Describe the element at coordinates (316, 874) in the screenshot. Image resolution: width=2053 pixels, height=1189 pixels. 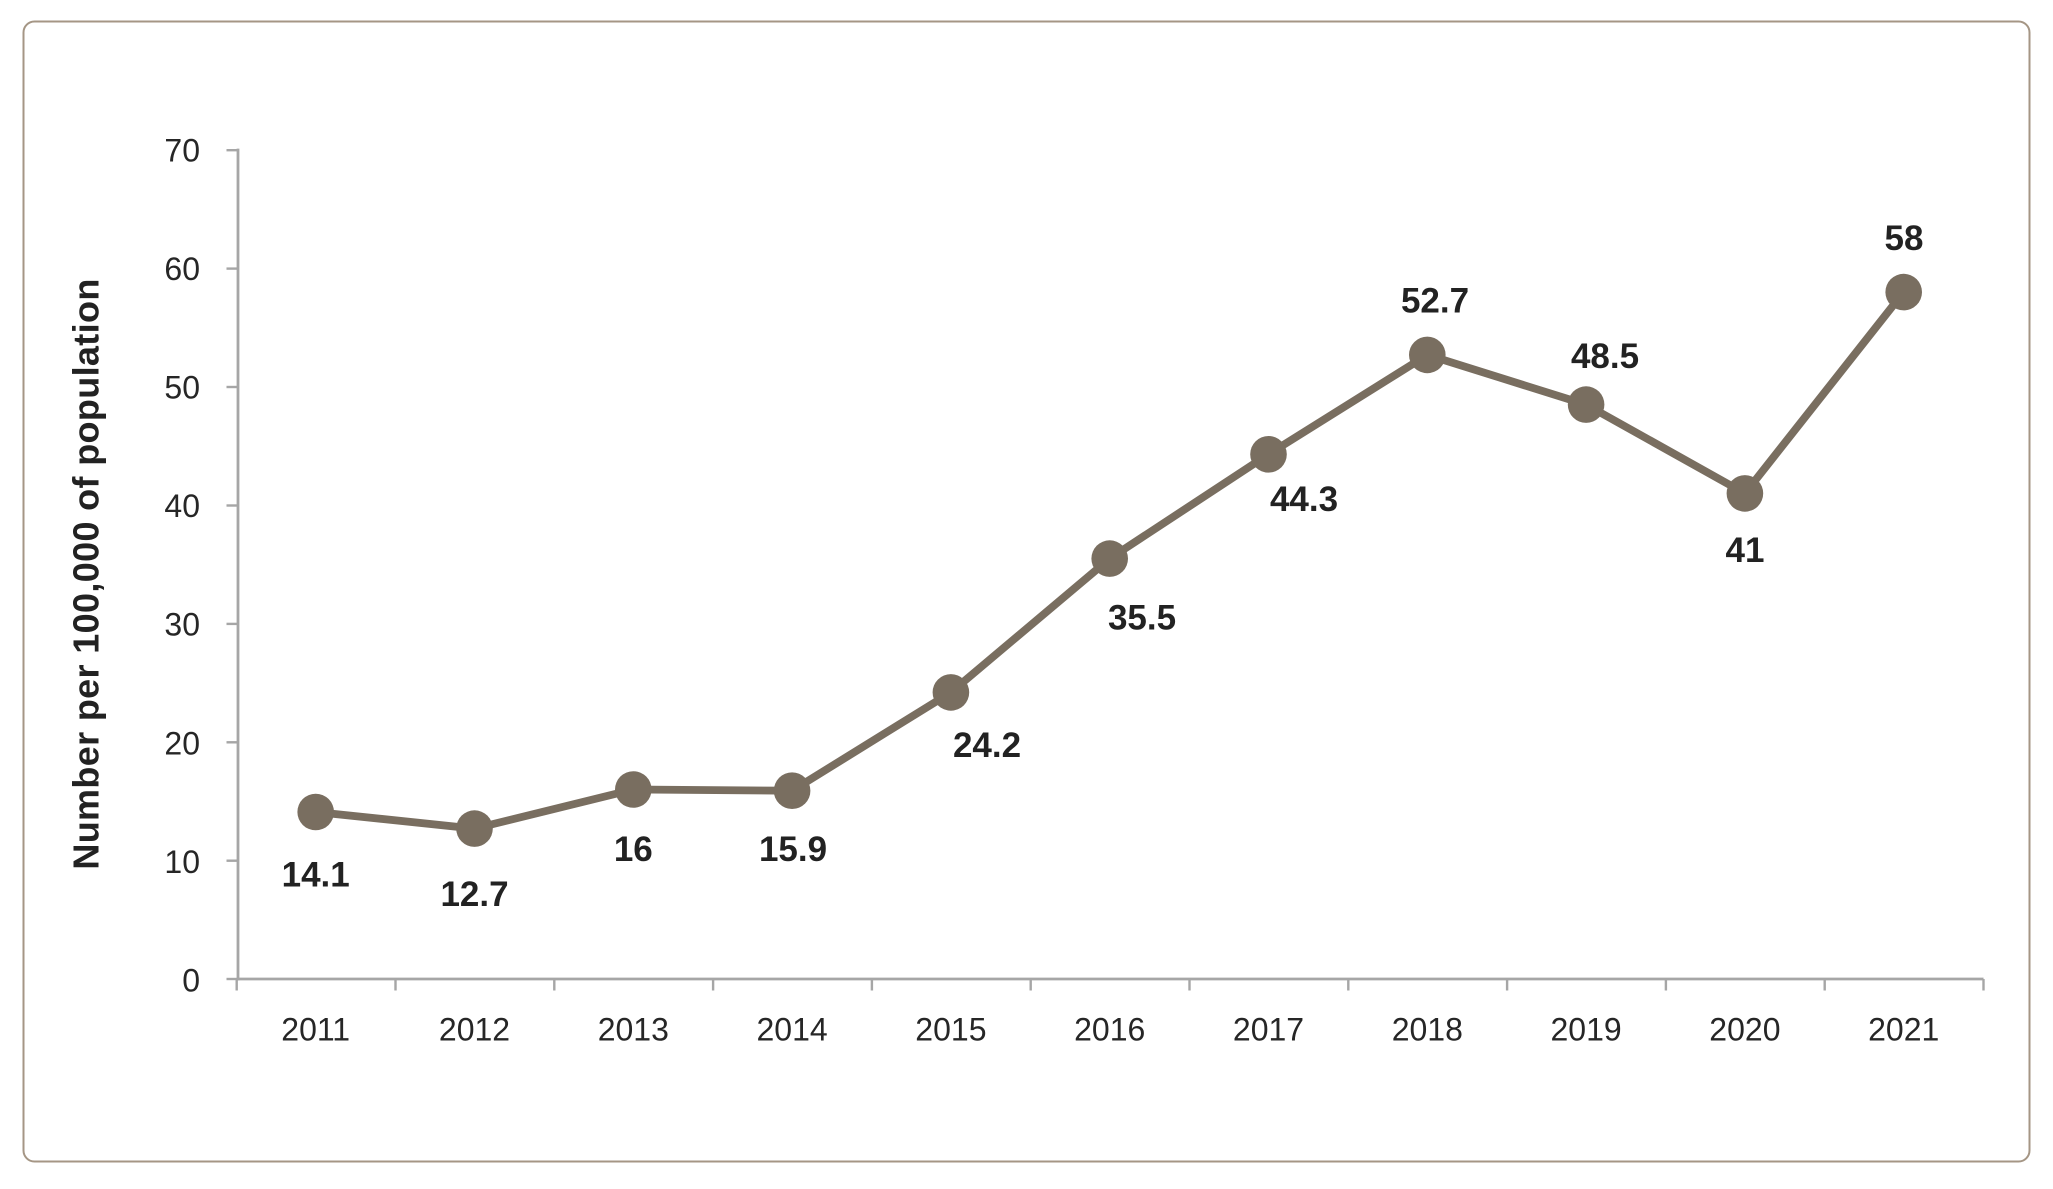
I see `svg-text: 14.1` at that location.